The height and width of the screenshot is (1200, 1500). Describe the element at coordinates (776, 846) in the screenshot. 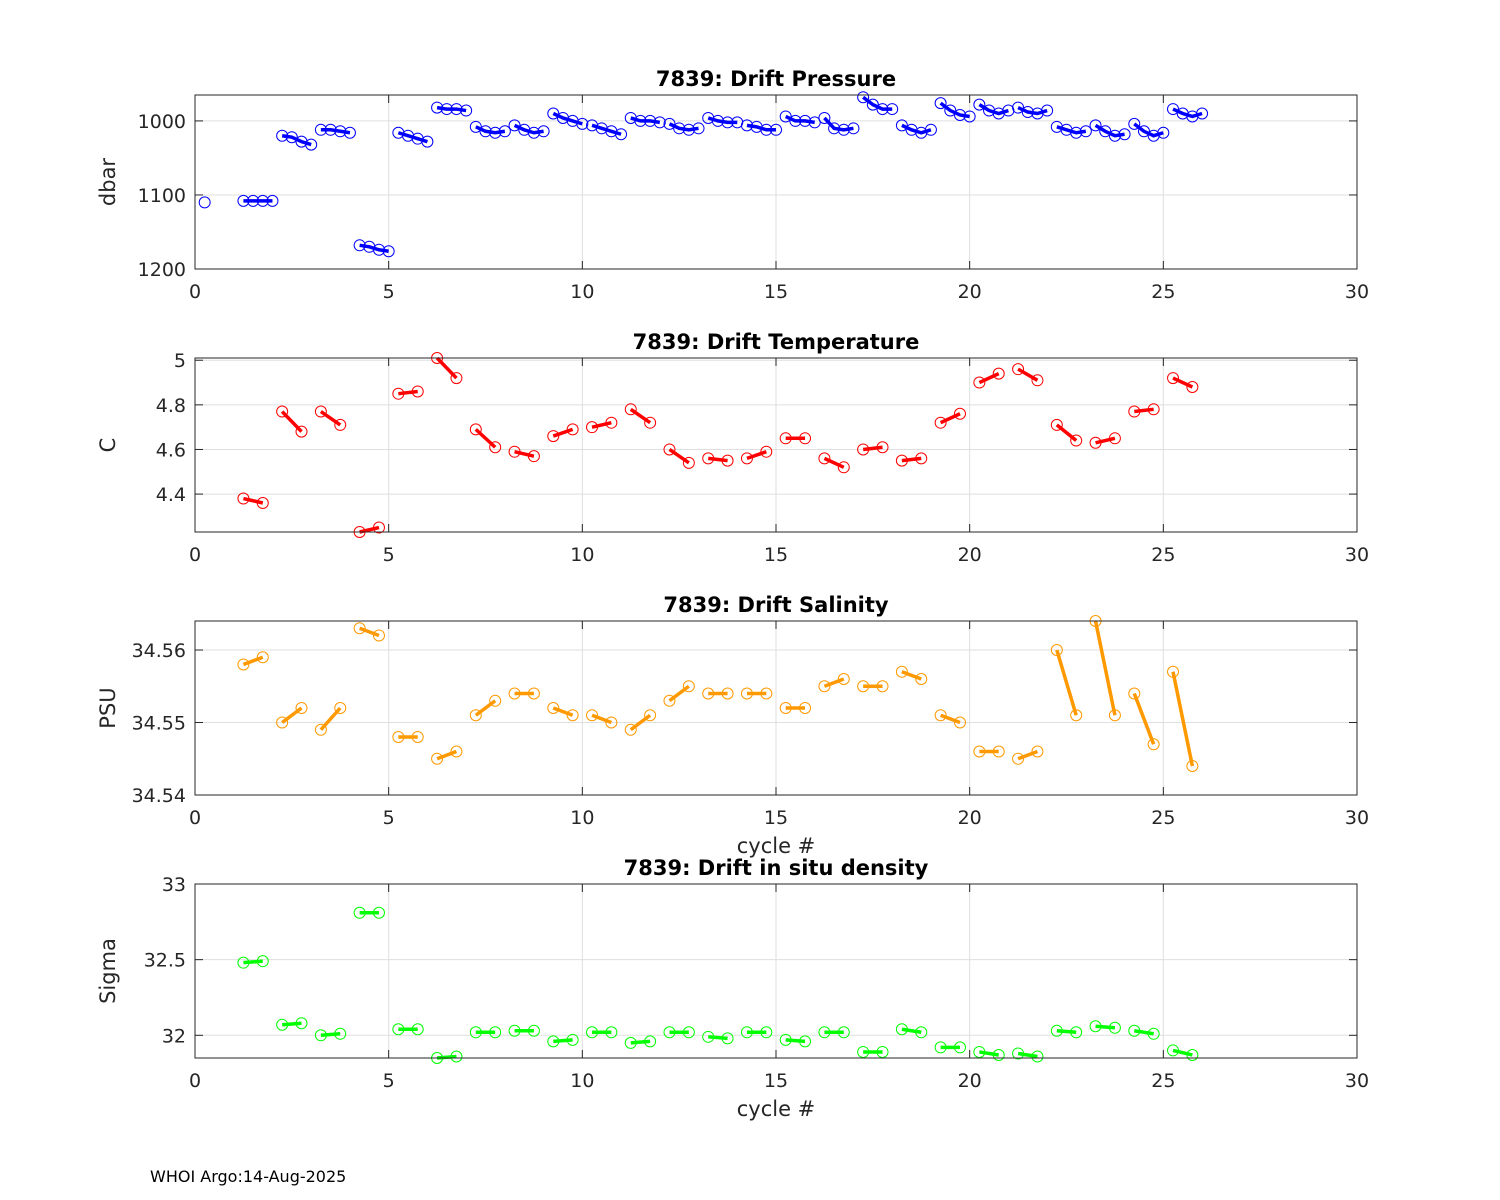

I see `x-axis-label: cycle #` at that location.